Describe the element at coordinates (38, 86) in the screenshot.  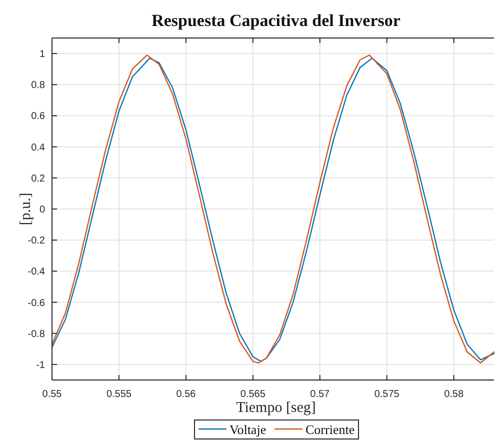
I see `y-tick-label: 0.8` at that location.